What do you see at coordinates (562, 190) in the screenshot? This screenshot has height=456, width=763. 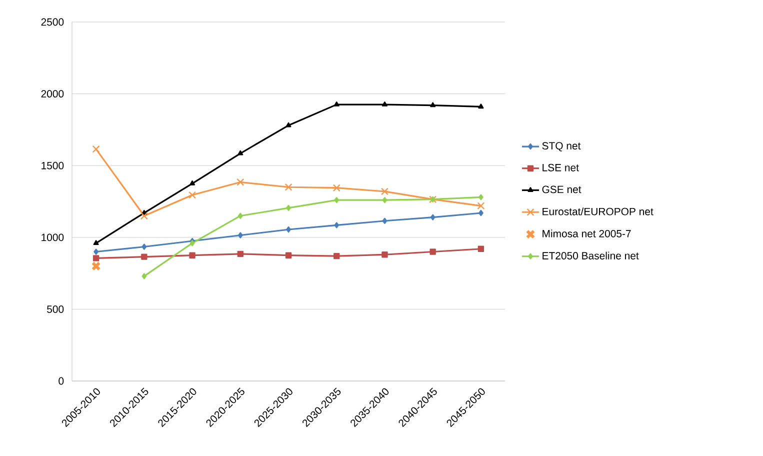 I see `legend-label: GSE net` at bounding box center [562, 190].